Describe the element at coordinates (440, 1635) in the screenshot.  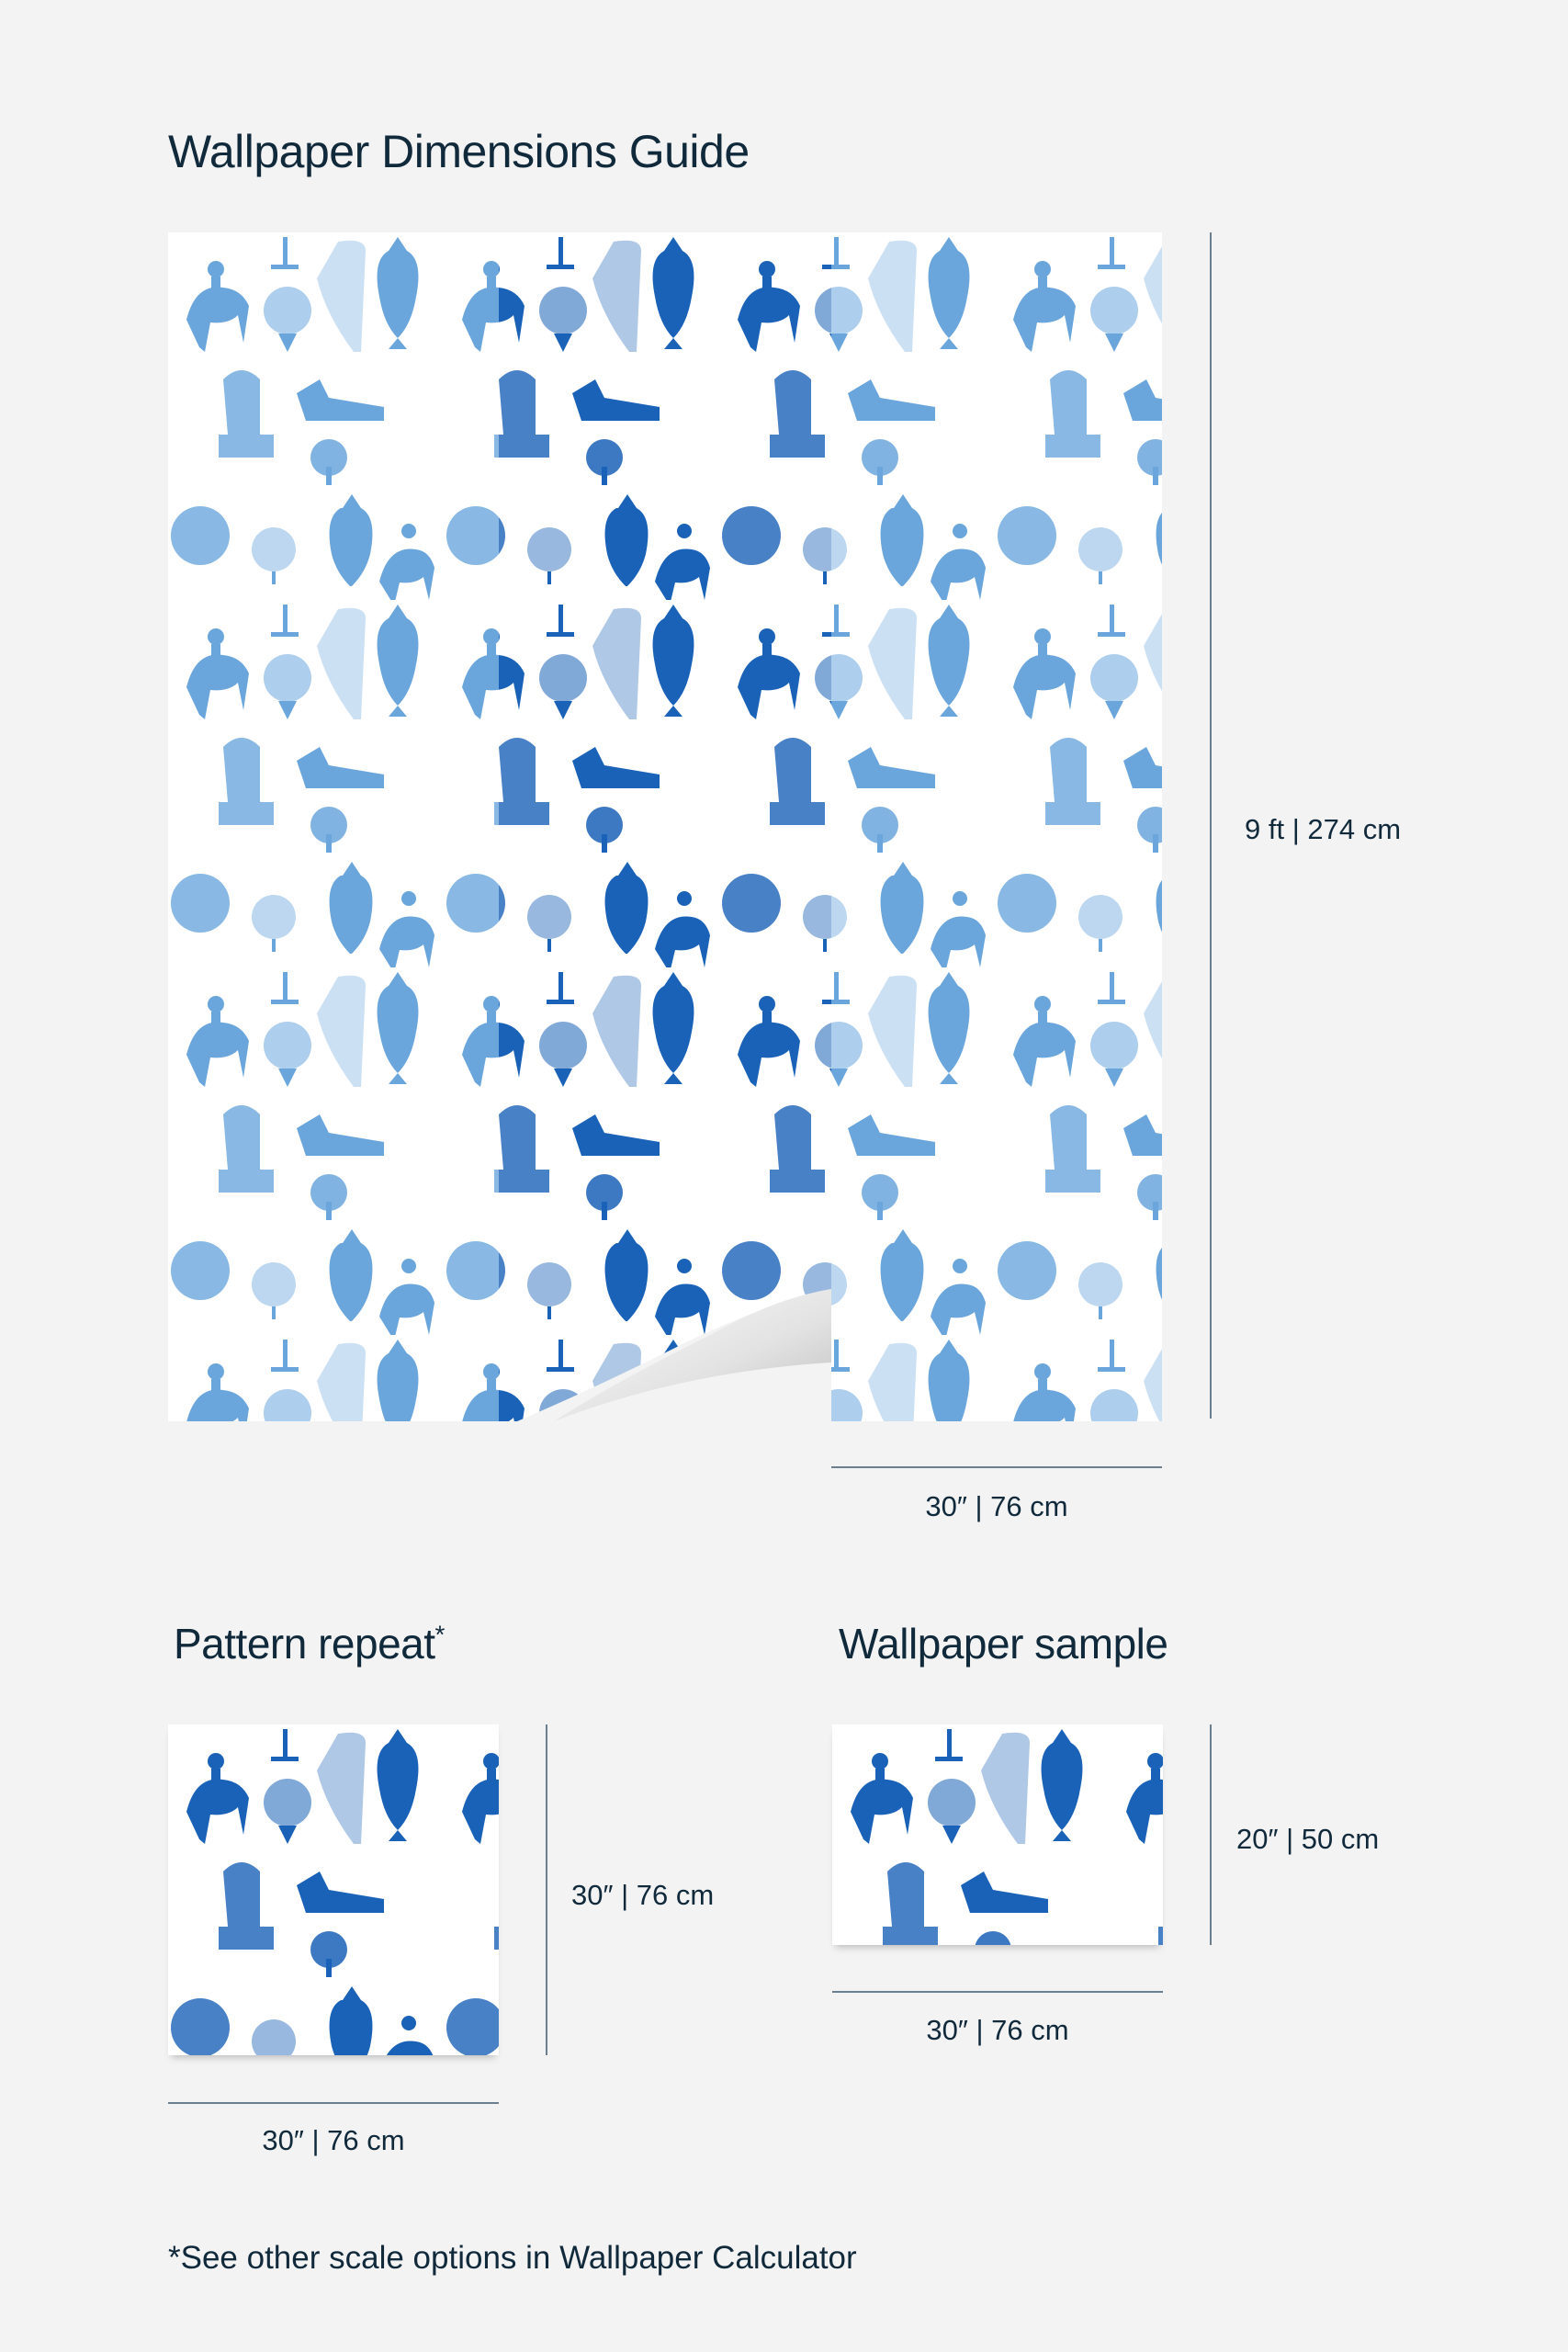
I see `asterisk: *` at that location.